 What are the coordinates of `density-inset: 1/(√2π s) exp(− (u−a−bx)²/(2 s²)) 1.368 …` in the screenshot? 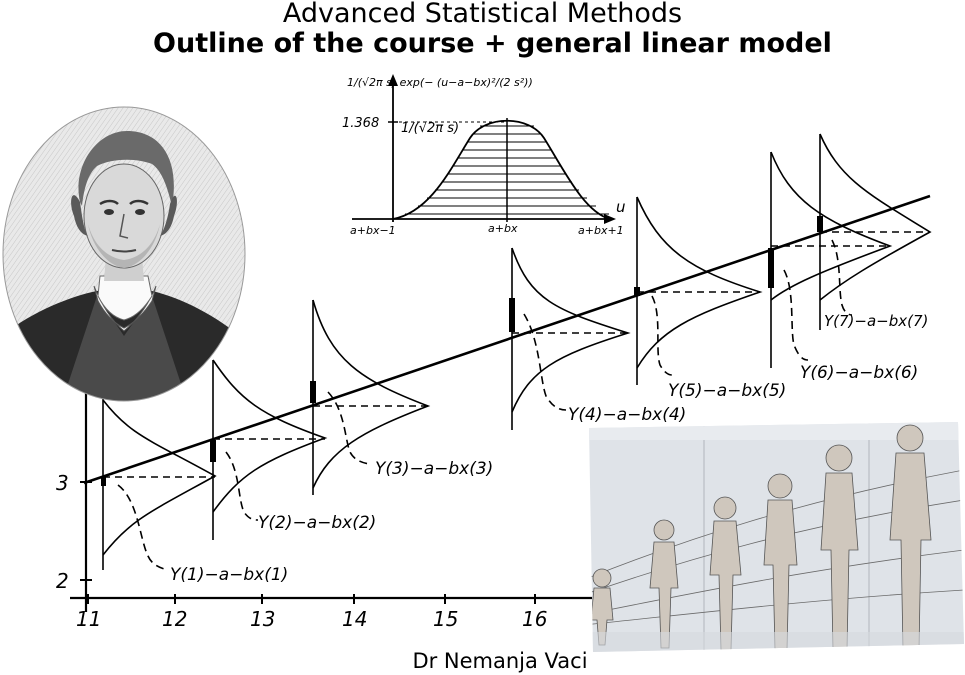 It's located at (484, 155).